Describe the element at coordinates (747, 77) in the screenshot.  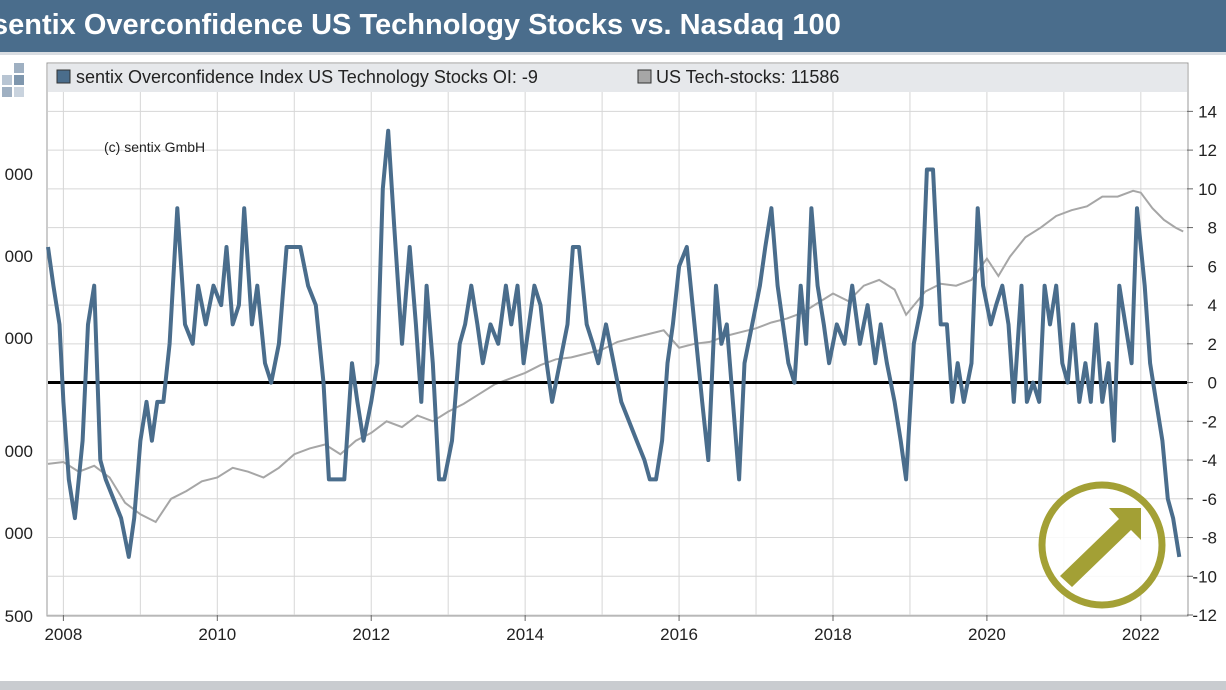
I see `legend-label-tech: US Tech-stocks: 11586` at that location.